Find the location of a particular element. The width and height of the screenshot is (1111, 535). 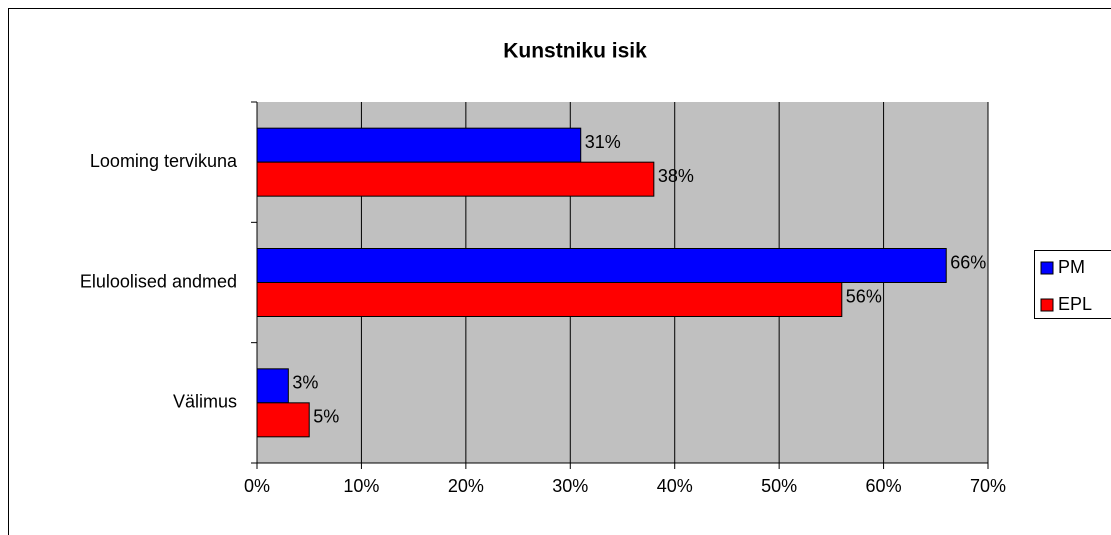

x-tick-label: 40% is located at coordinates (675, 486).